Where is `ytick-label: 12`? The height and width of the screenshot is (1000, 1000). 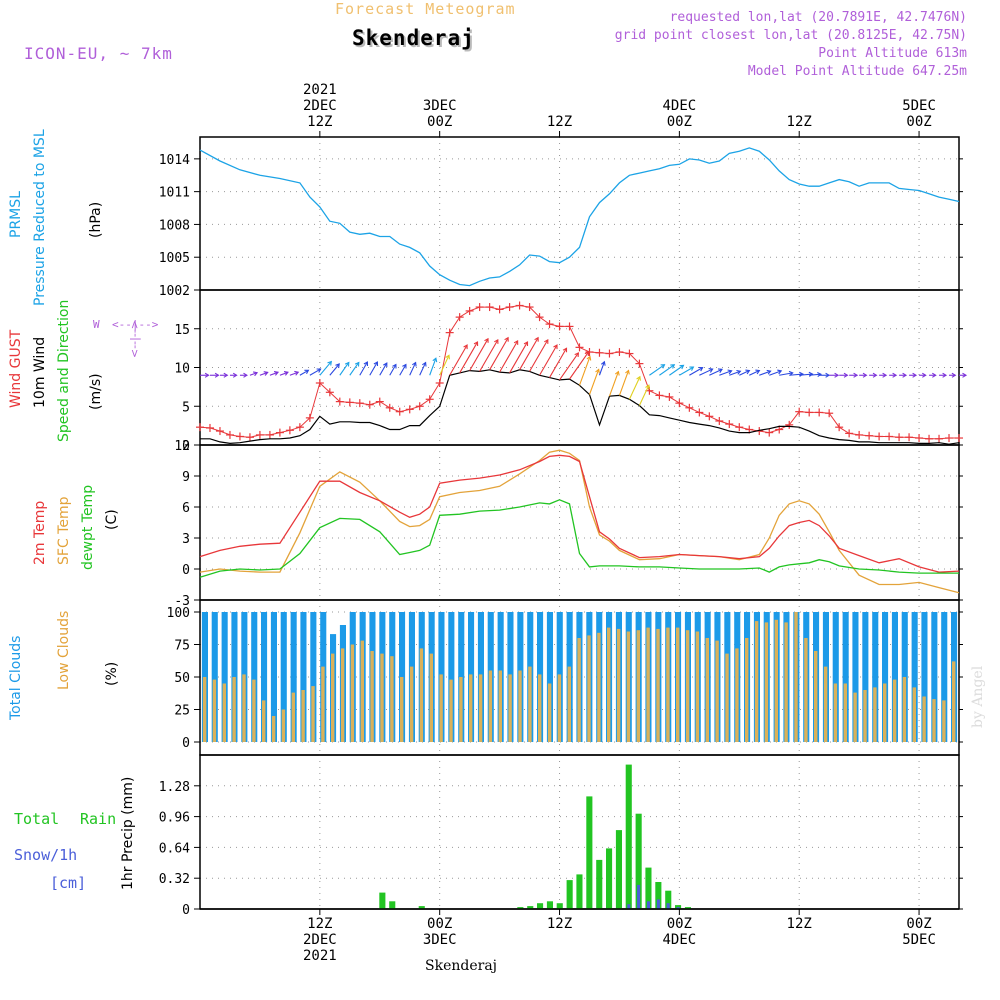 ytick-label: 12 is located at coordinates (182, 446).